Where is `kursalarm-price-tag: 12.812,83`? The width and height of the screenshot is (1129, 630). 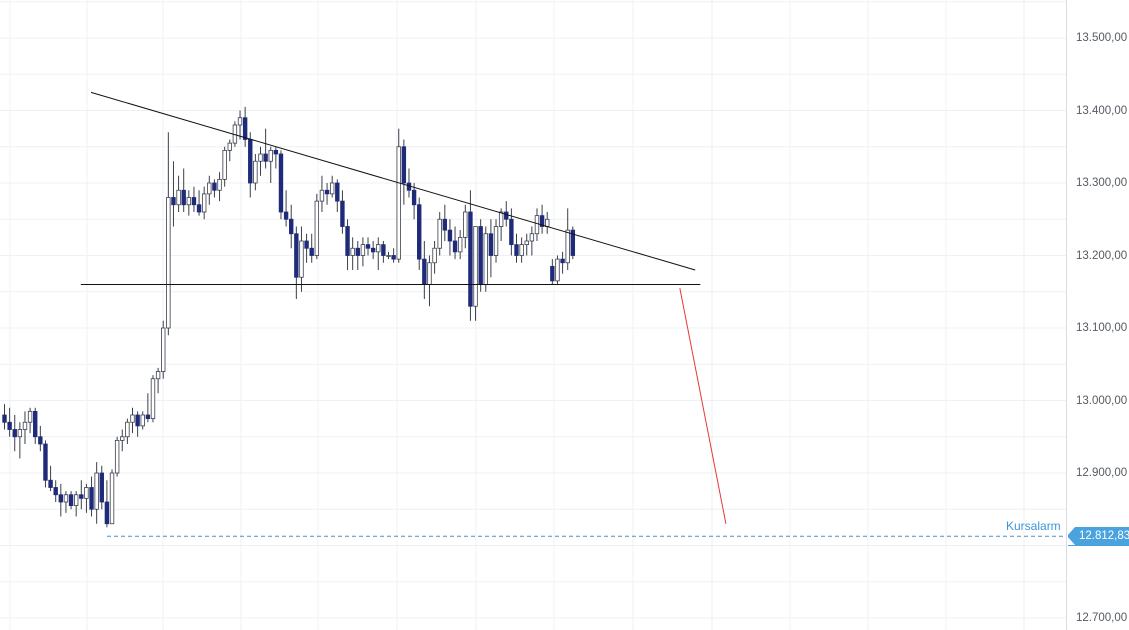
kursalarm-price-tag: 12.812,83 is located at coordinates (1098, 536).